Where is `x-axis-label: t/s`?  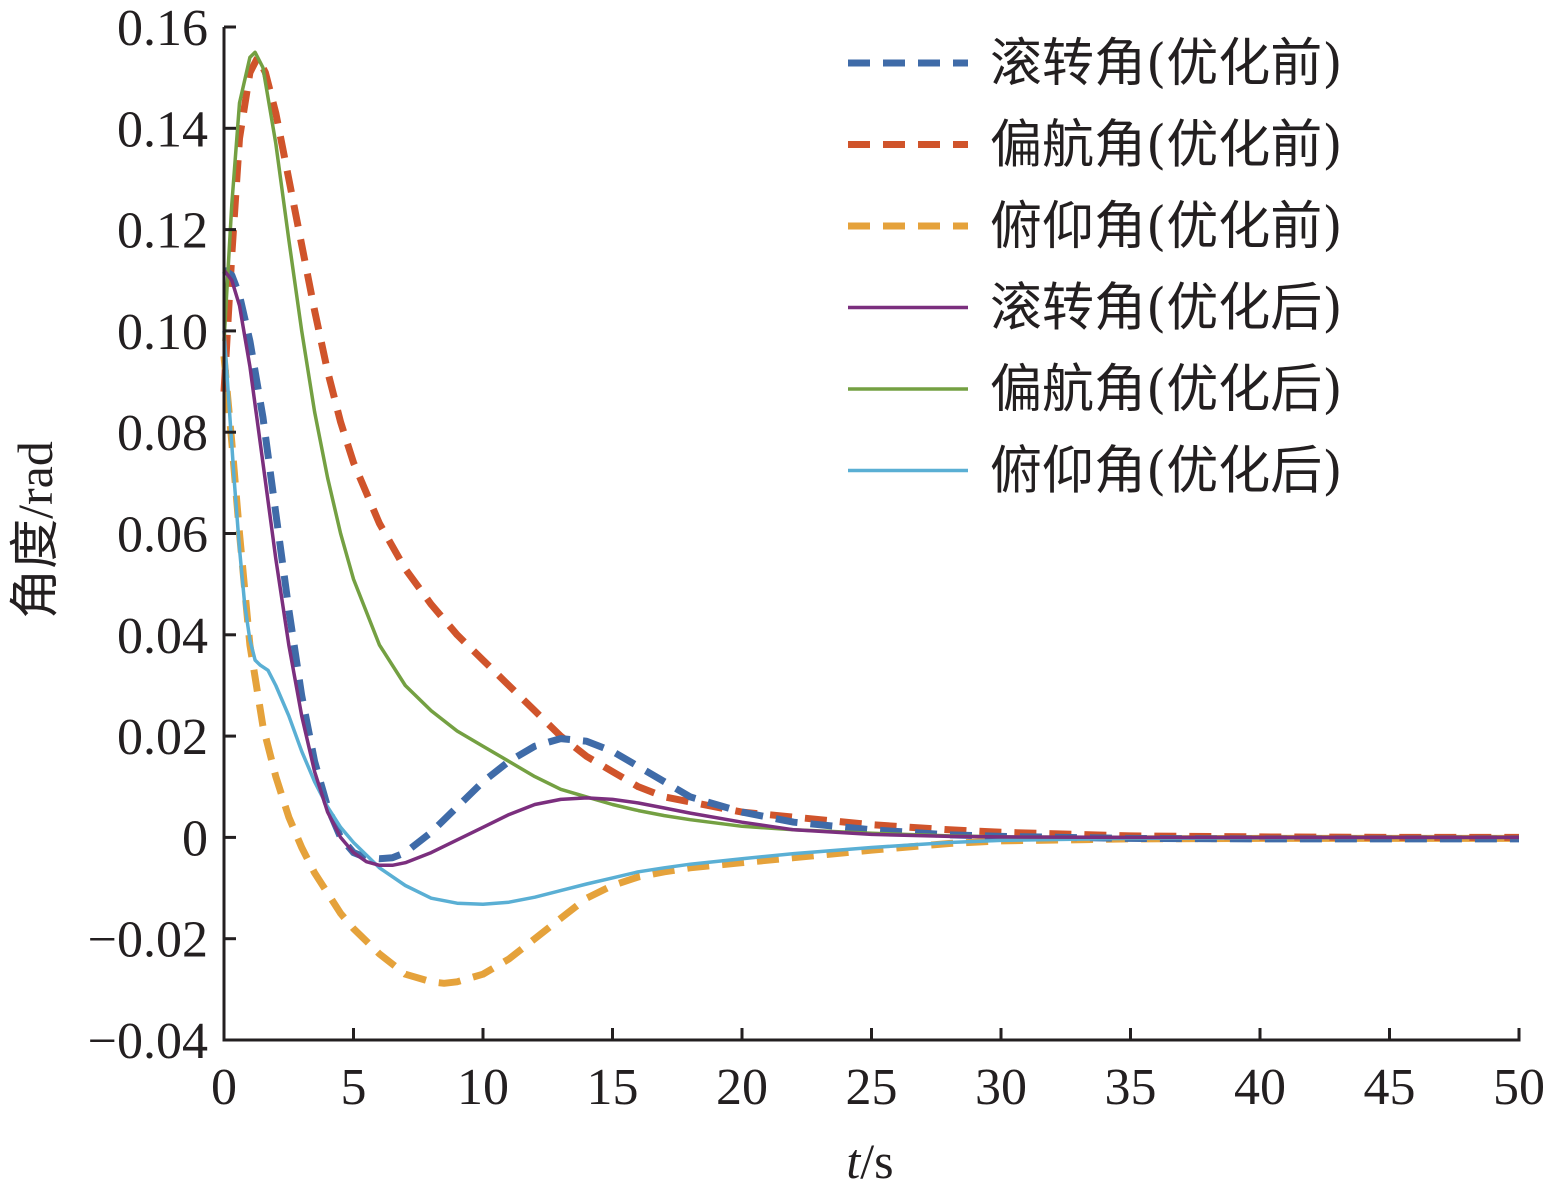 x-axis-label: t/s is located at coordinates (869, 1160).